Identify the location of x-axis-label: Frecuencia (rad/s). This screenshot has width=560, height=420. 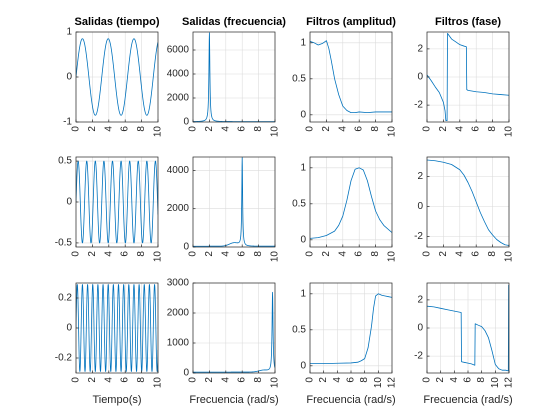
(467, 400).